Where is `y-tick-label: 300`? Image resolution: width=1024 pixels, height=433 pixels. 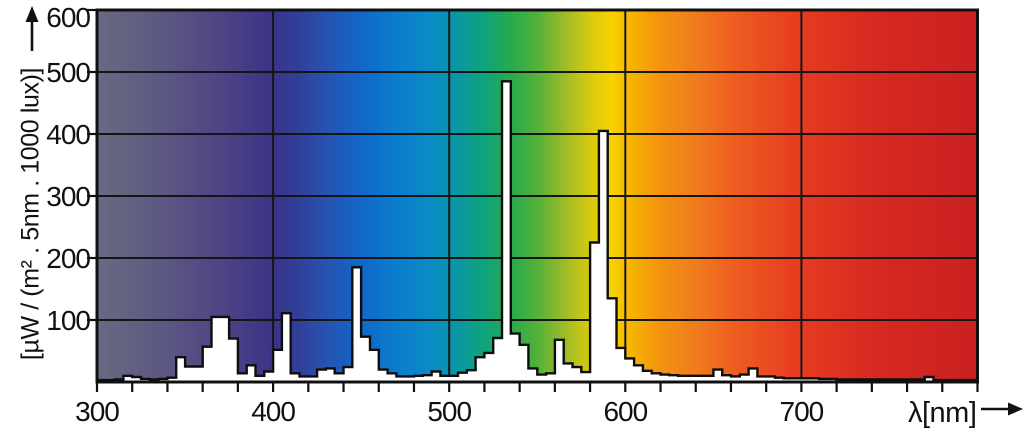 y-tick-label: 300 is located at coordinates (68, 196).